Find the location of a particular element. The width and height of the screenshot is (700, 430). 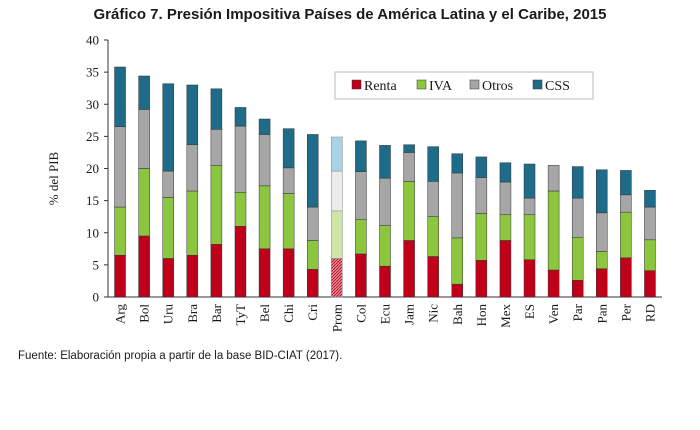

legend-box is located at coordinates (464, 85).